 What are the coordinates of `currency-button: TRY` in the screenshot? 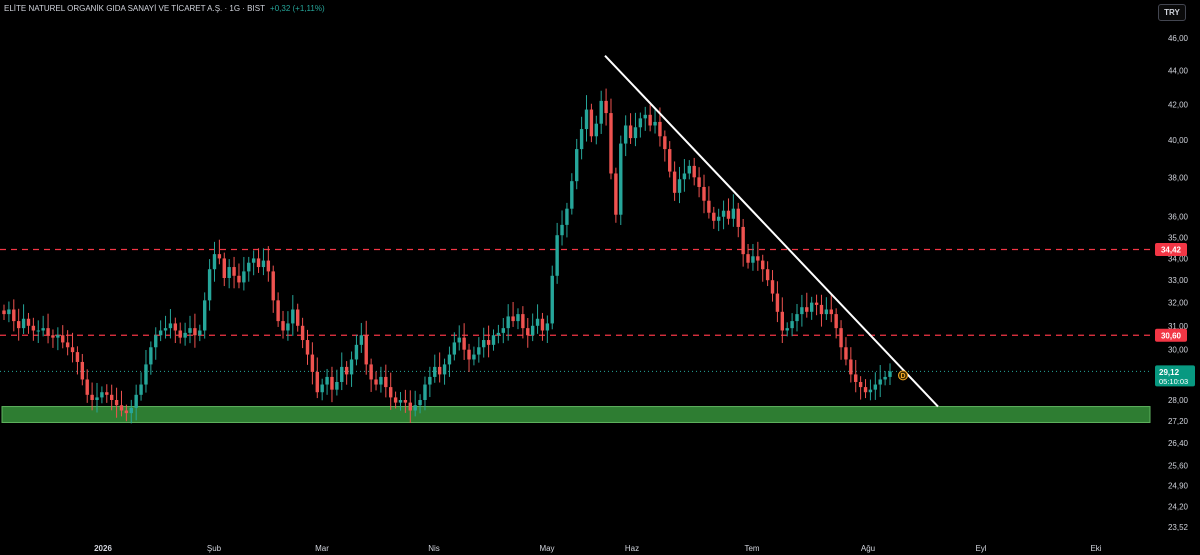 It's located at (1172, 12).